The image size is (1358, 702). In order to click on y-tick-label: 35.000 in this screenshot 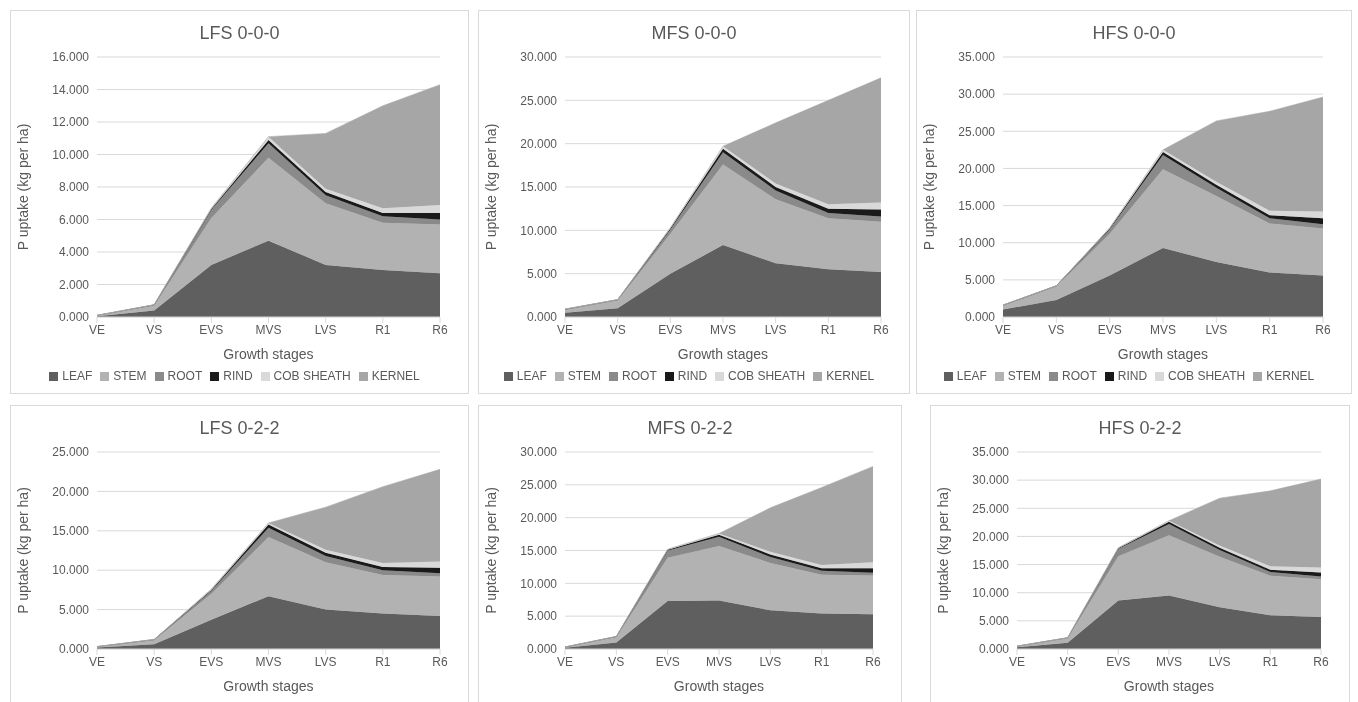, I will do `click(991, 452)`.